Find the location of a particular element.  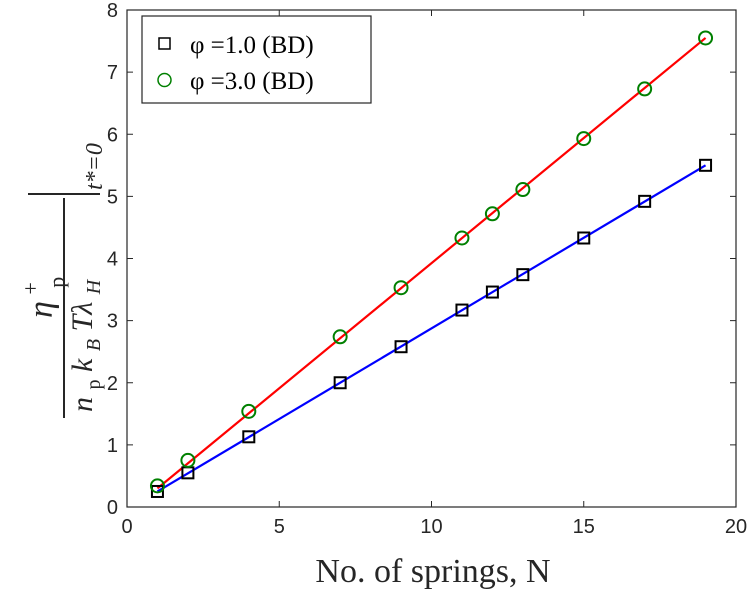

y-axis-title: η + p n p k B Tλ H t*=0 is located at coordinates (58, 280).